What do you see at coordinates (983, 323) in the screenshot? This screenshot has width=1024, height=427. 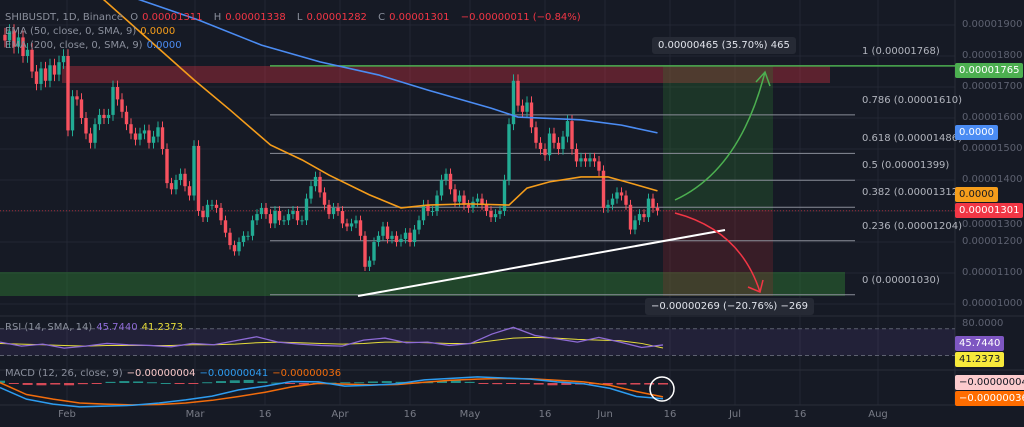 I see `rsi-axis-tick: 80.0000` at bounding box center [983, 323].